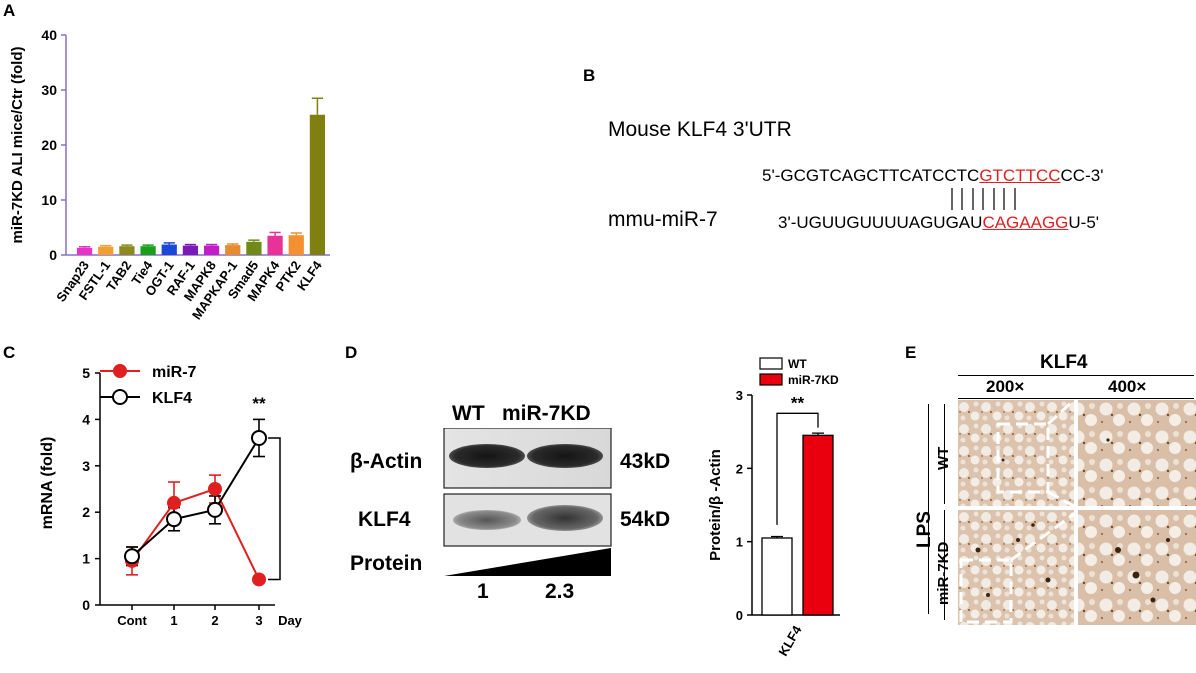 This screenshot has height=673, width=1196. Describe the element at coordinates (290, 620) in the screenshot. I see `chart-c-xlabel: Day` at that location.